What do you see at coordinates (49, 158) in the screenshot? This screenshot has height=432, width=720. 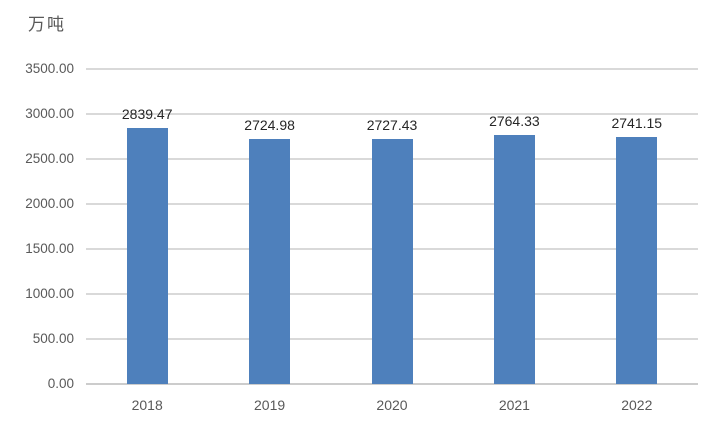 I see `y-axis-tick-label: 2500.00` at bounding box center [49, 158].